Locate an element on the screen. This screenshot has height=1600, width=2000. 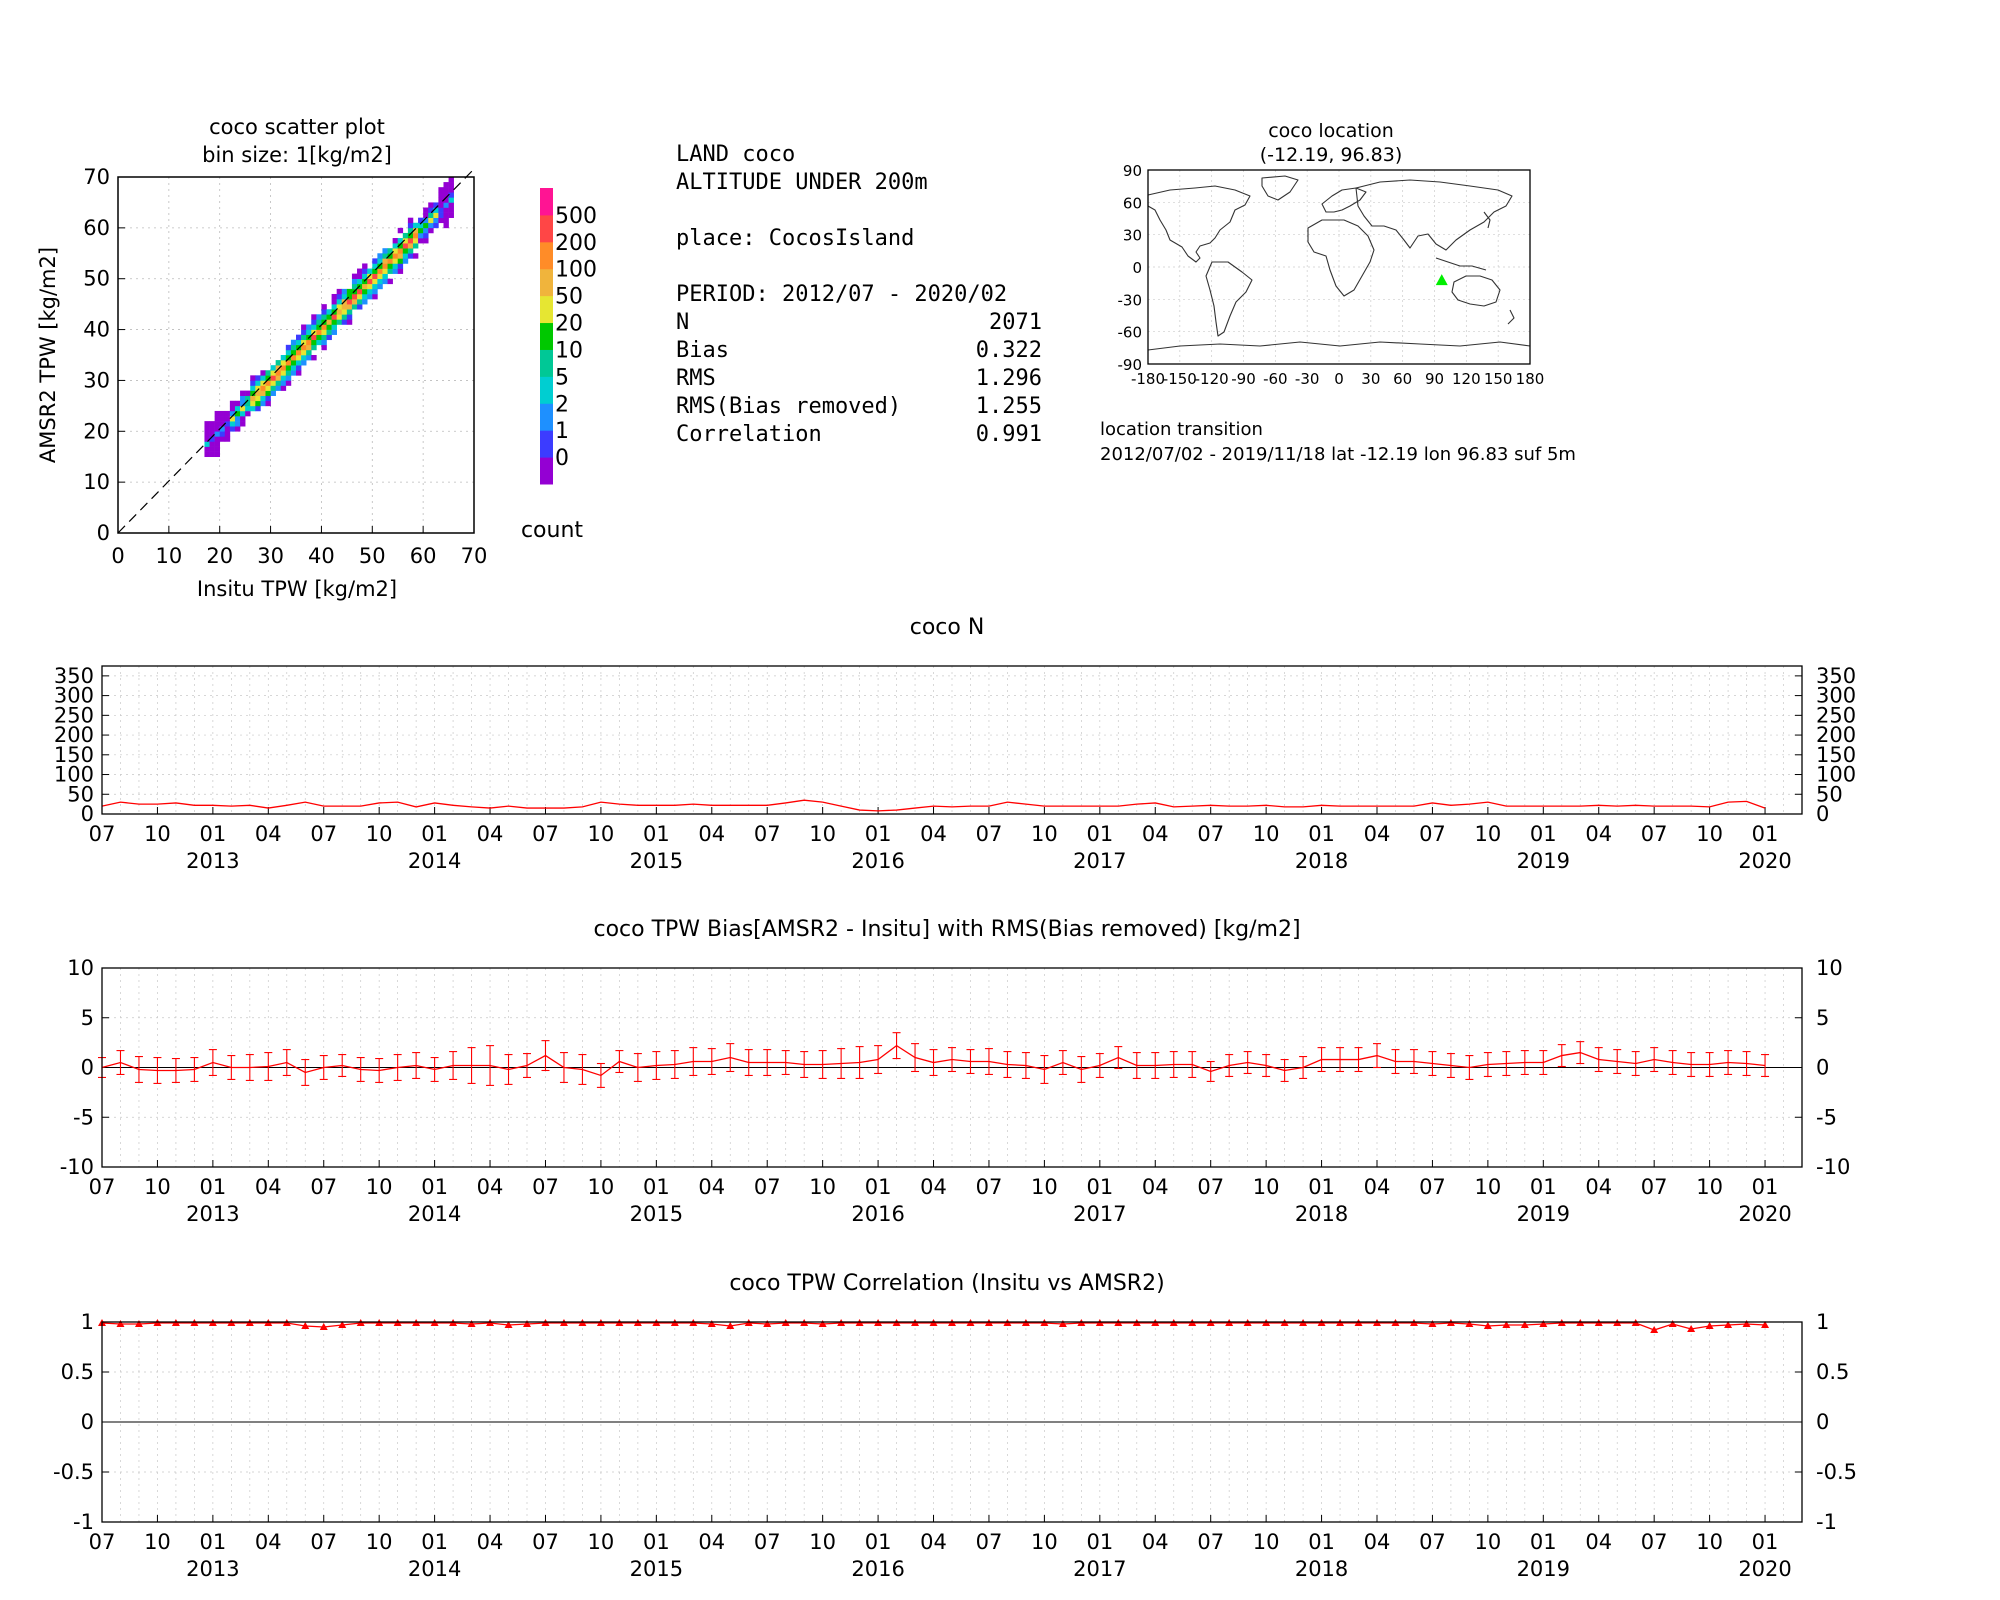
year-tick-label: 2013 is located at coordinates (212, 1569).